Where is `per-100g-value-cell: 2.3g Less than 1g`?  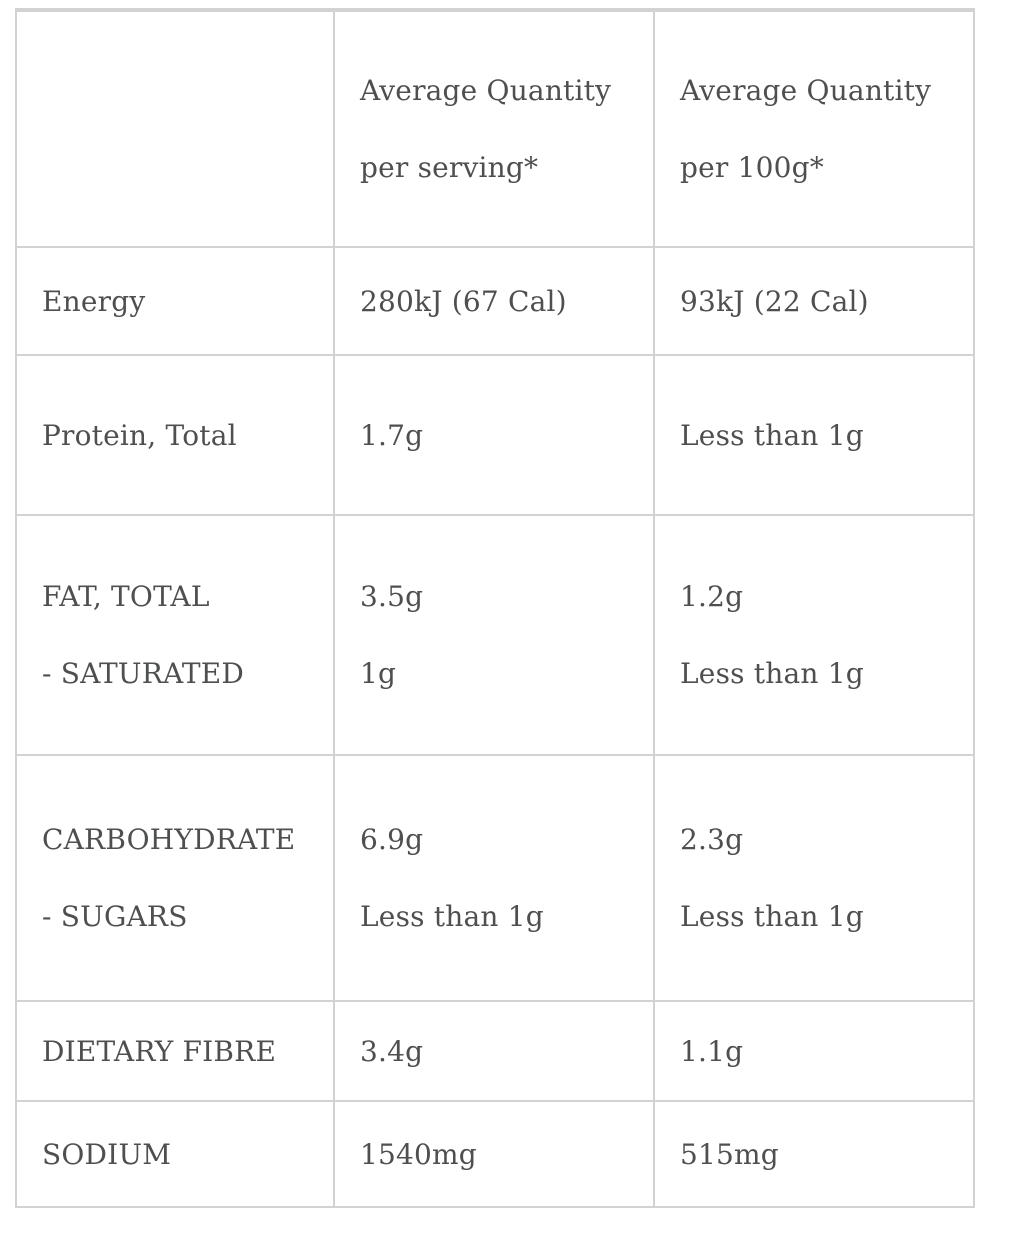 per-100g-value-cell: 2.3g Less than 1g is located at coordinates (814, 878).